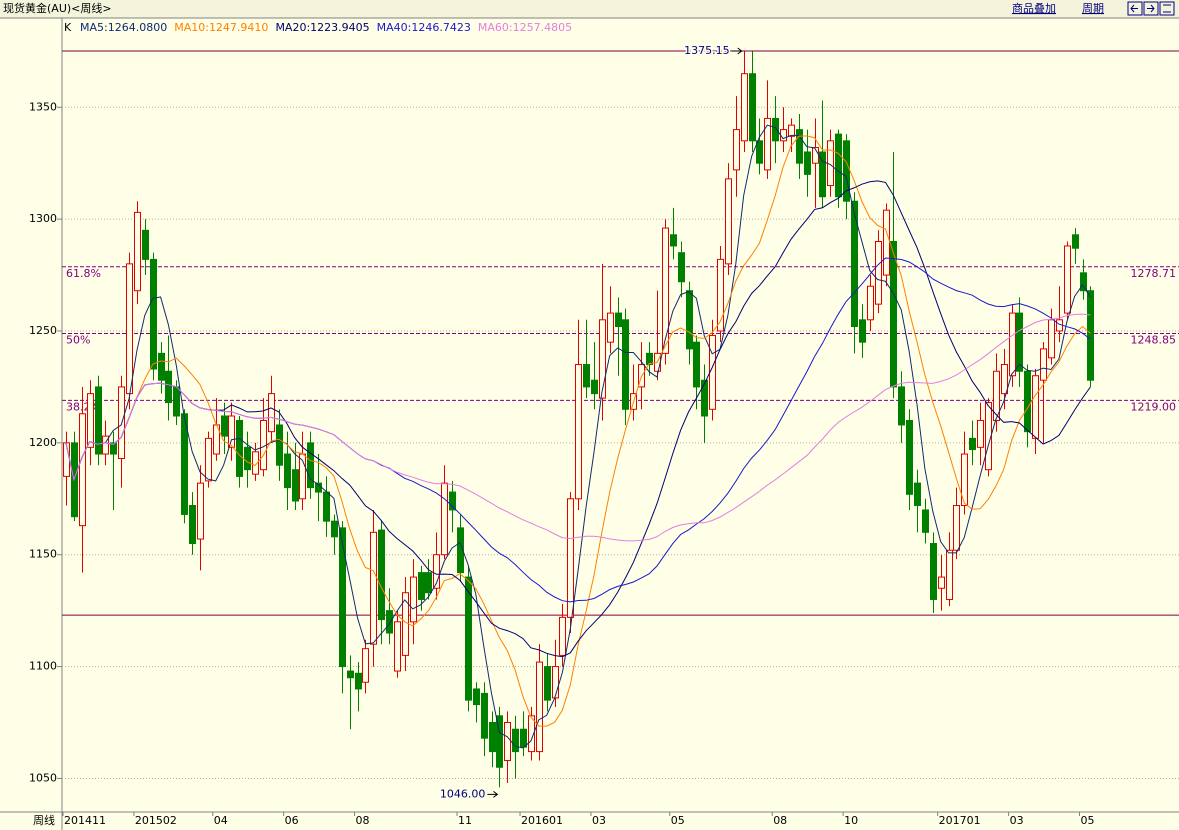  Describe the element at coordinates (292, 820) in the screenshot. I see `x-tick-label: 06` at that location.